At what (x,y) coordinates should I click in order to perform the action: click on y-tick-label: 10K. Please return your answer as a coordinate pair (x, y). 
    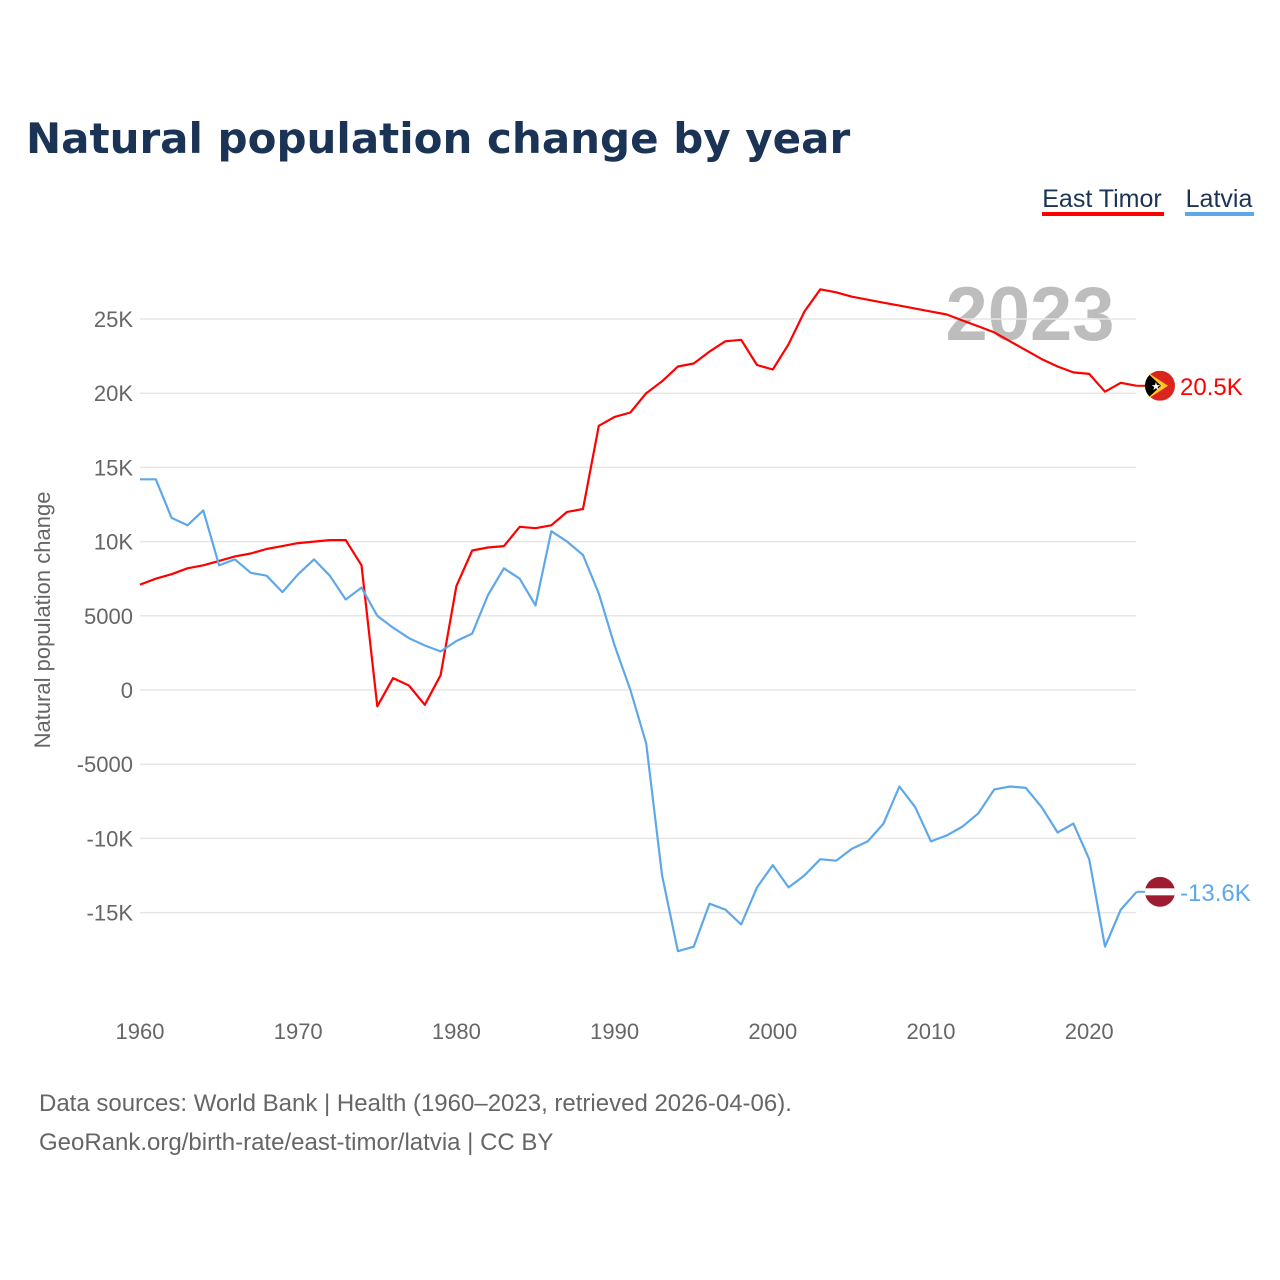
    Looking at the image, I should click on (113, 542).